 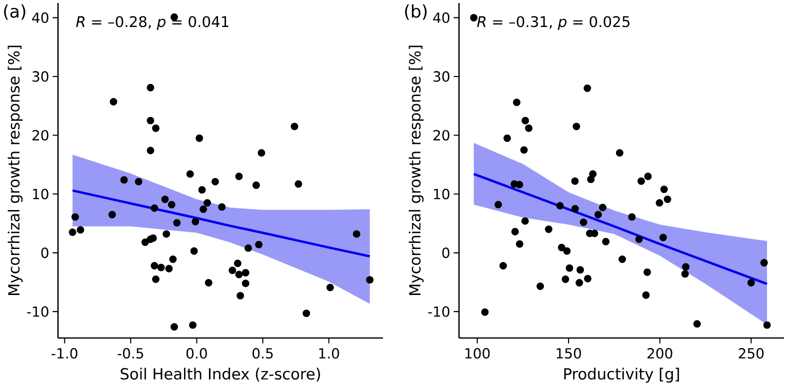 What do you see at coordinates (40, 17) in the screenshot?
I see `y-tick-label: 40` at bounding box center [40, 17].